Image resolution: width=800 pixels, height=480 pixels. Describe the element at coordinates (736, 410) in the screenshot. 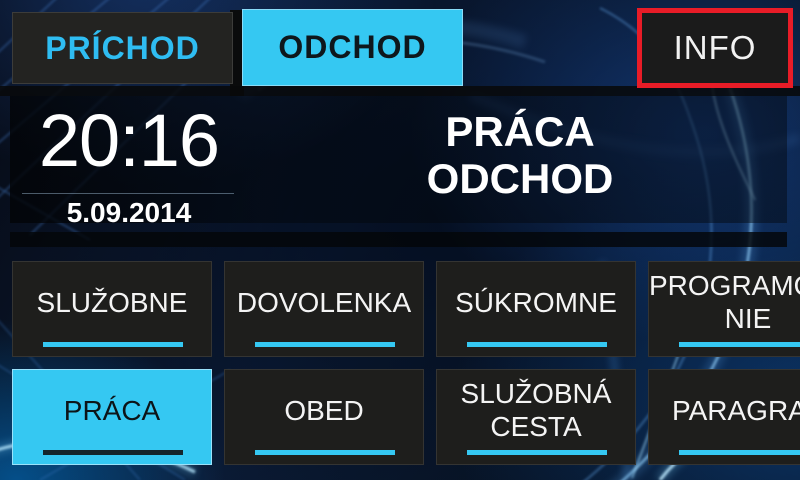

I see `grid-button-label: PARAGRAF` at that location.